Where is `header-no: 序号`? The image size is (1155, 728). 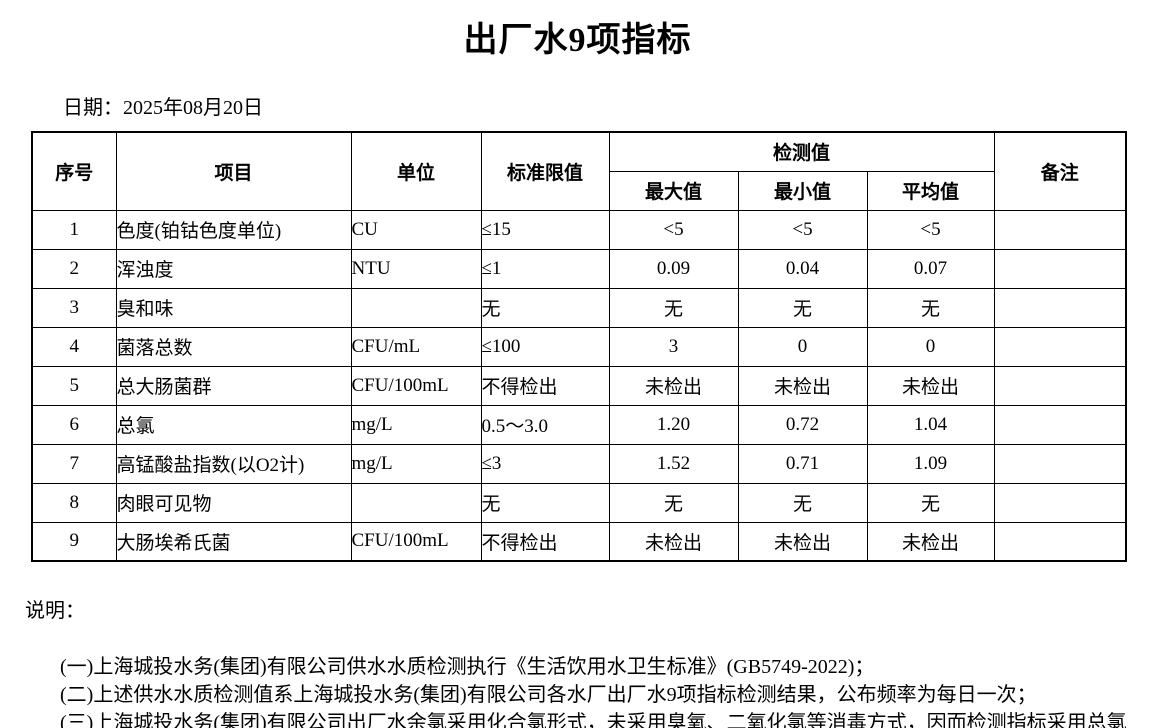 header-no: 序号 is located at coordinates (74, 171).